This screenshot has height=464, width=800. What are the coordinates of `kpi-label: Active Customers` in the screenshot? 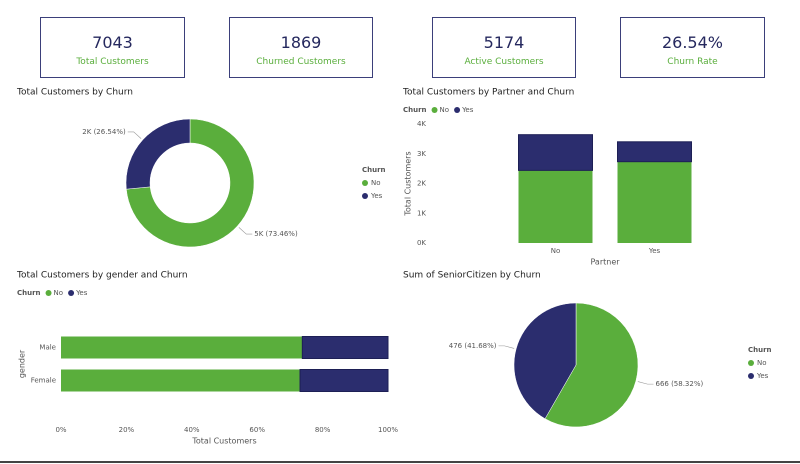 It's located at (504, 62).